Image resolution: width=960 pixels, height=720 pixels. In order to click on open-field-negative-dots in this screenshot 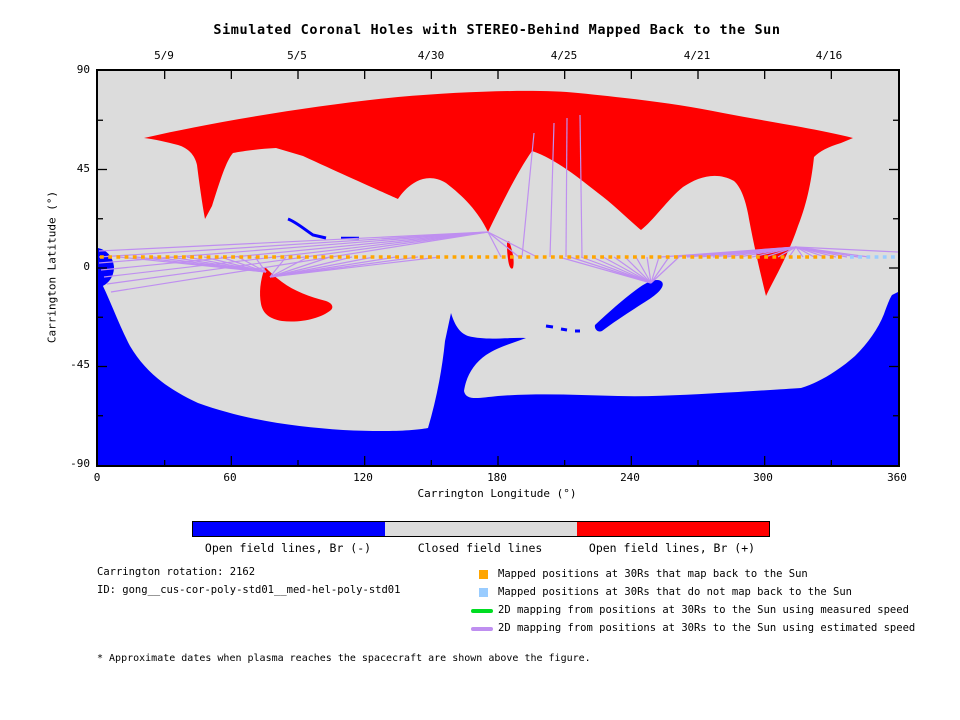, I will do `click(562, 328)`.